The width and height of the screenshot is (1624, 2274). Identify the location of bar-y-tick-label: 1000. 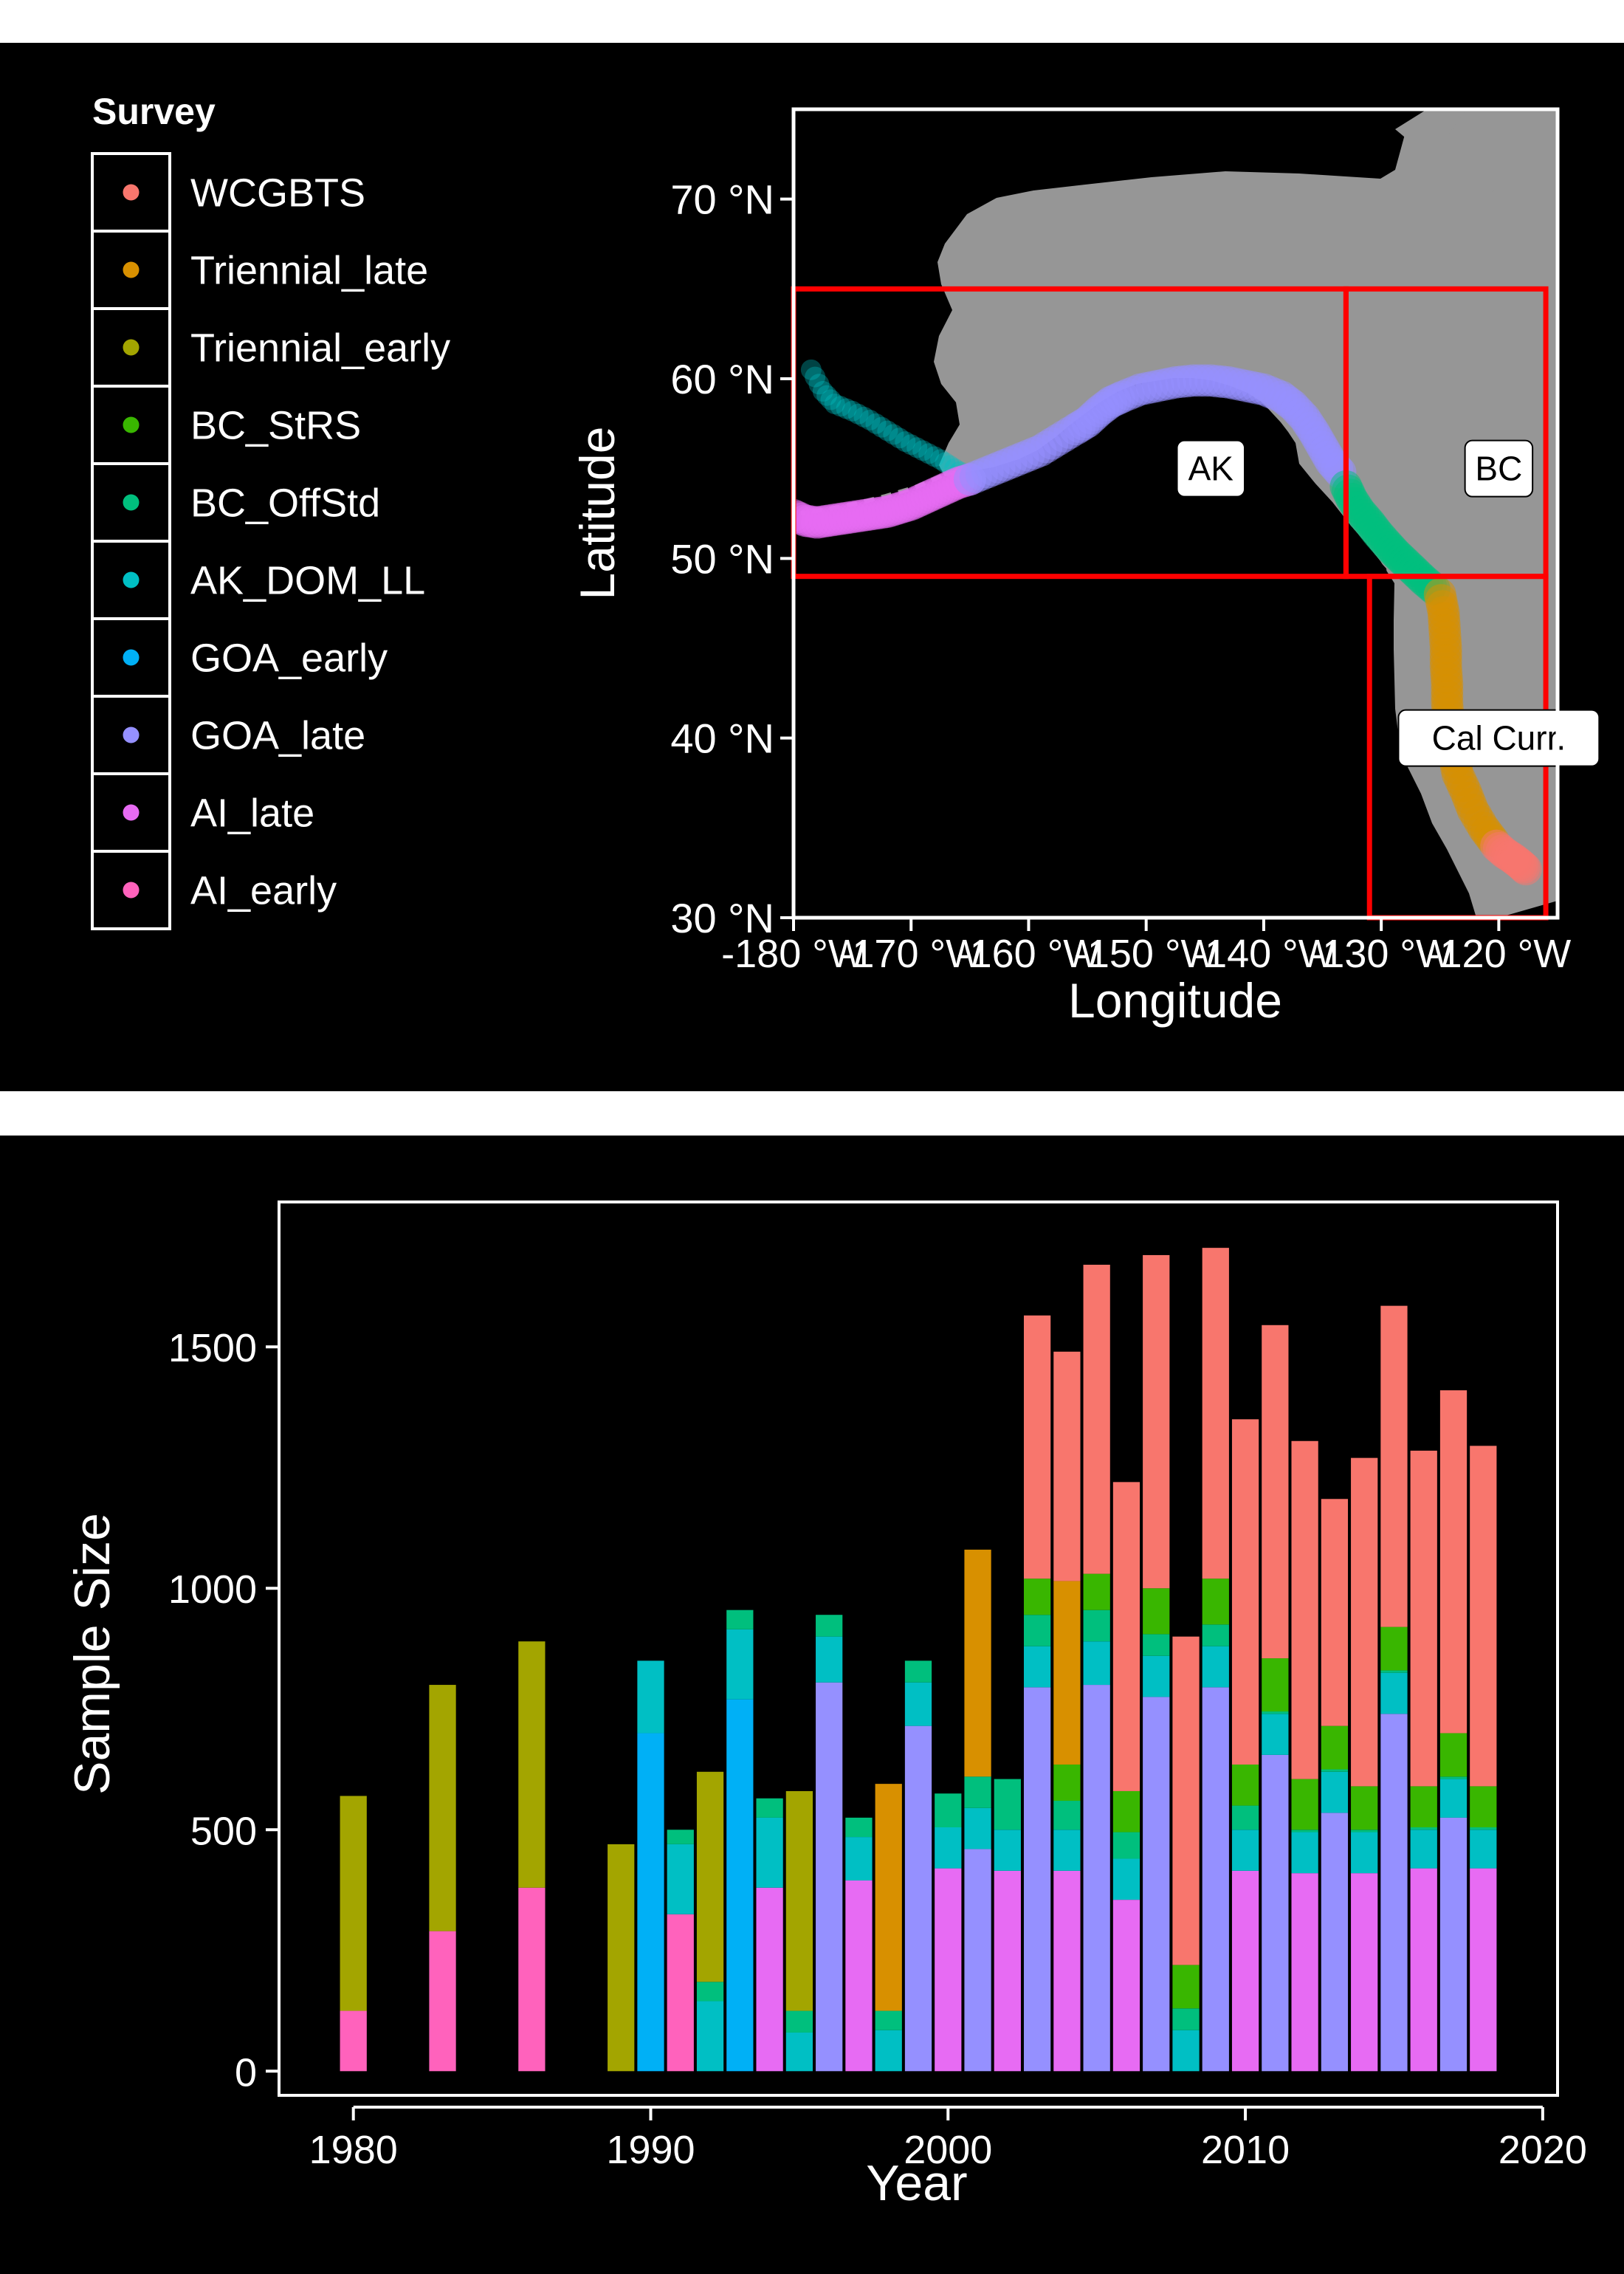
(212, 1589).